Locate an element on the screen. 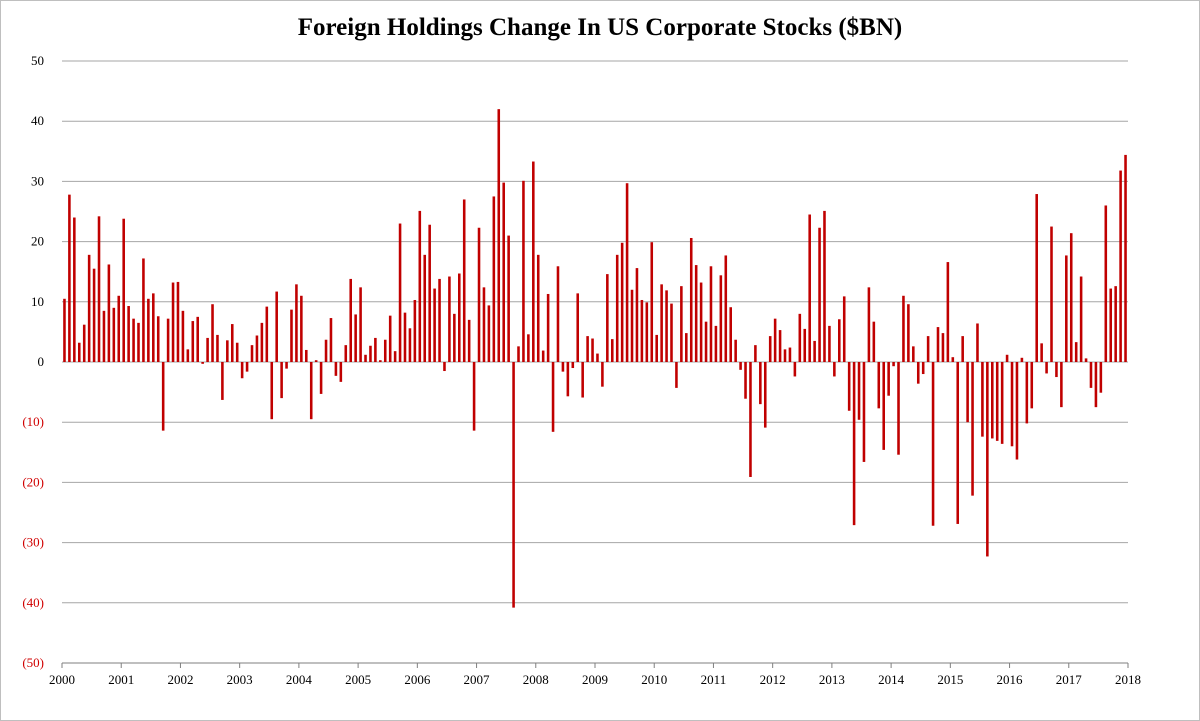  y-tick-label: 10 is located at coordinates (37, 301).